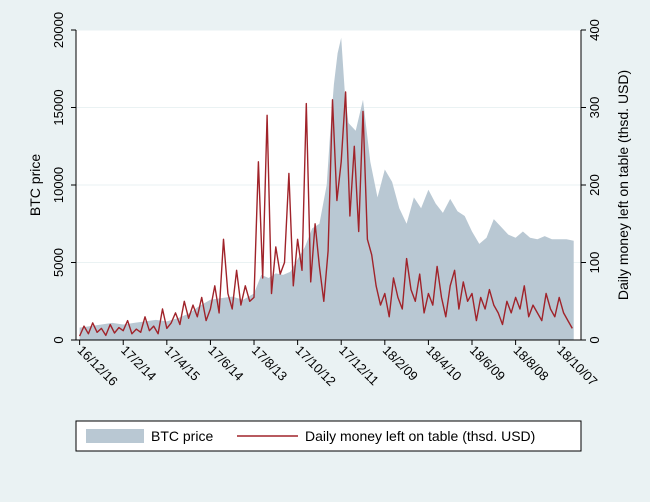 The height and width of the screenshot is (502, 650). I want to click on x-tick-label-11: 18/10/07, so click(577, 366).